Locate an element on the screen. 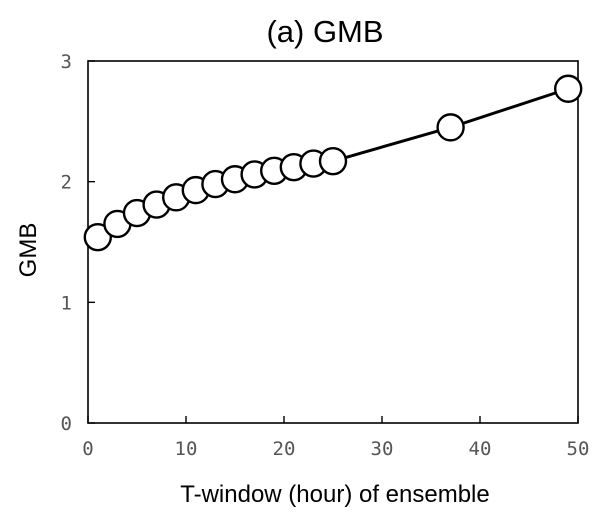  y-axis-label: GMB is located at coordinates (28, 250).